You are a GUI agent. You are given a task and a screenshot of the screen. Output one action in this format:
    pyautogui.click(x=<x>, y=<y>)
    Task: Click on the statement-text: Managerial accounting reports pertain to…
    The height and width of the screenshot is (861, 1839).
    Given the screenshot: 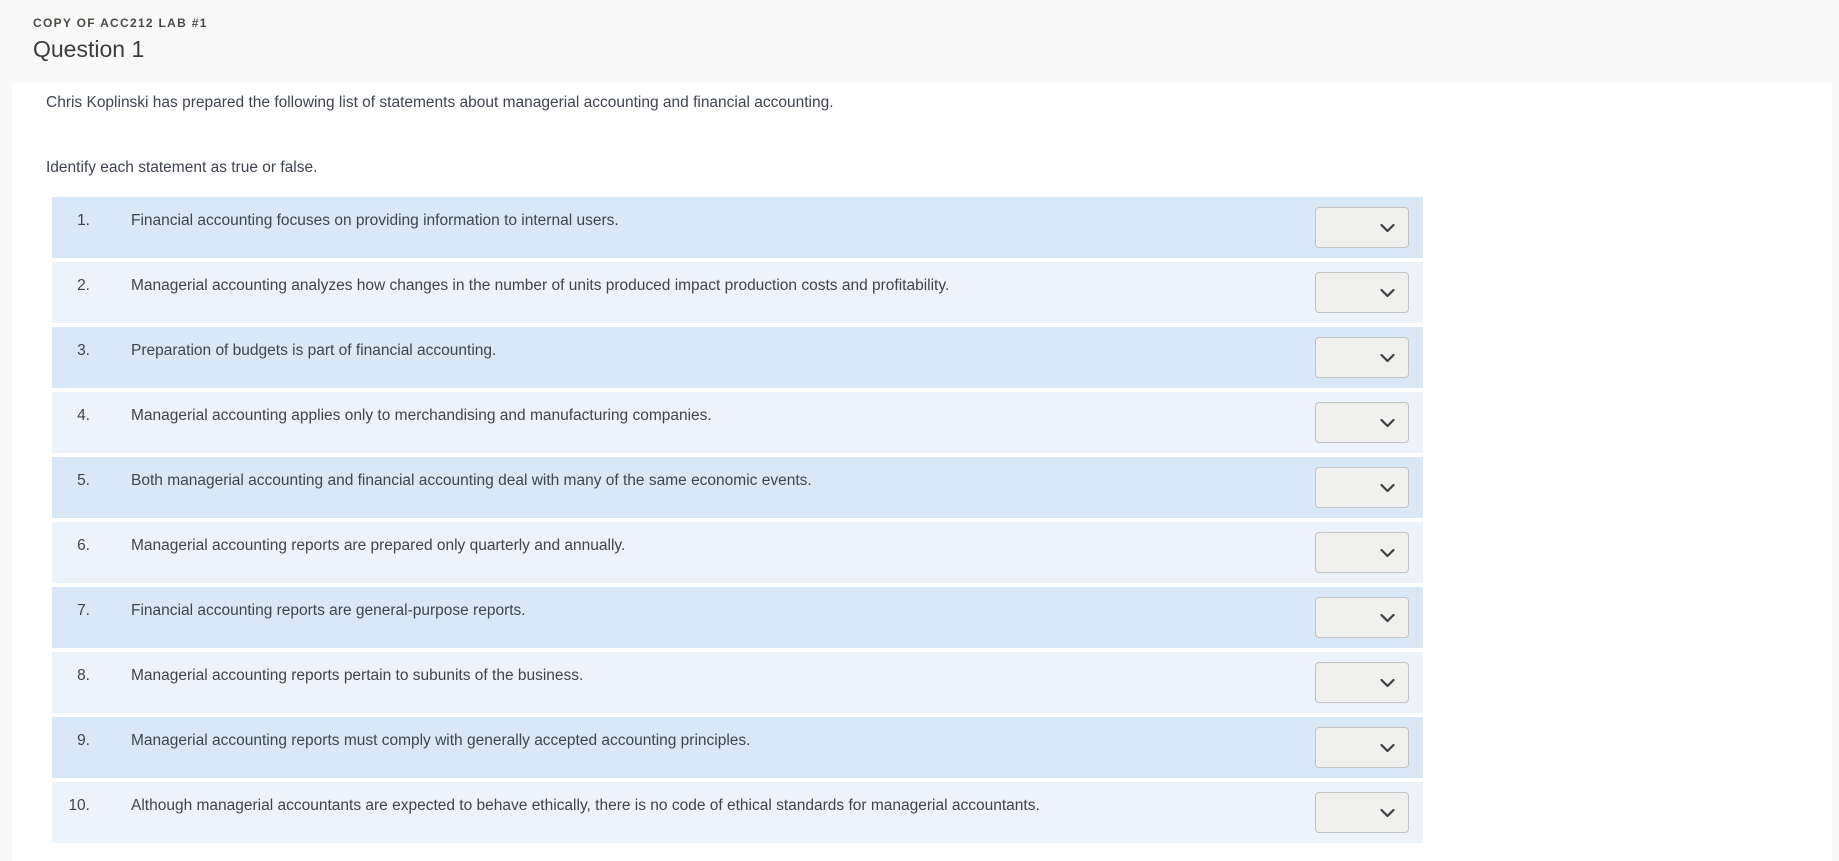 What is the action you would take?
    pyautogui.click(x=357, y=675)
    